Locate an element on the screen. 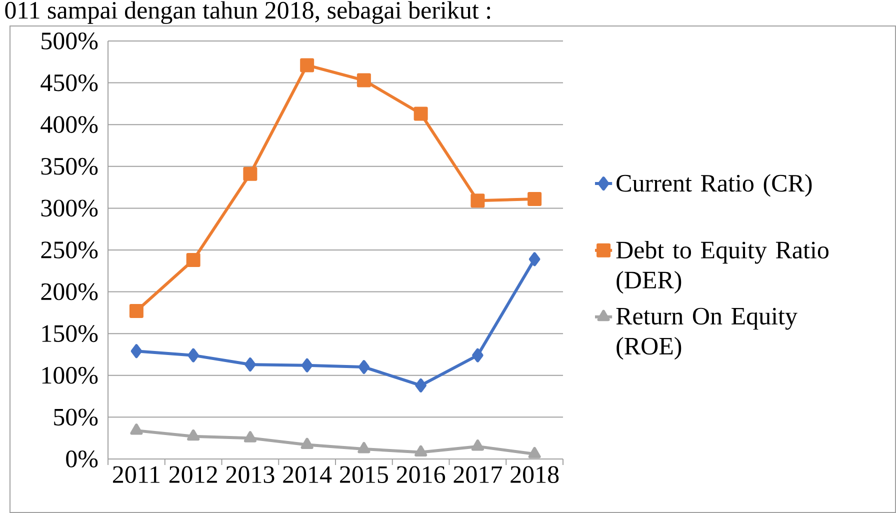  text: 011 sampai dengan tahun 2018, sebagai berikut : is located at coordinates (247, 12).